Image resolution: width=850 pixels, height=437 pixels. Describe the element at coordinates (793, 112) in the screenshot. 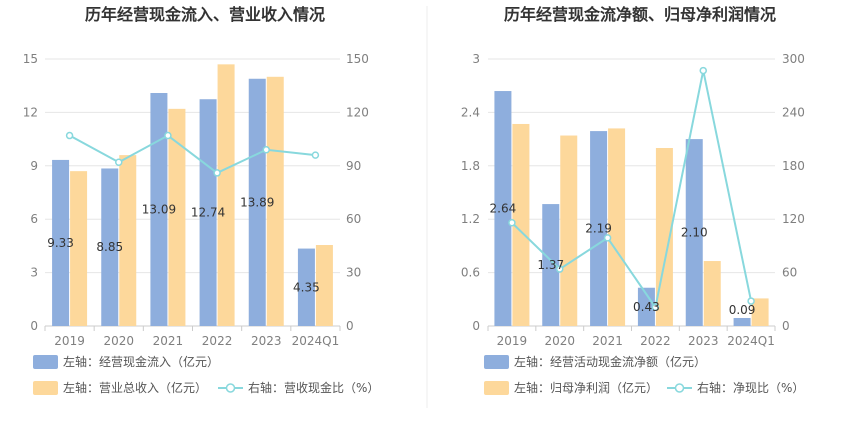

I see `y-right-tick-label: 240` at that location.